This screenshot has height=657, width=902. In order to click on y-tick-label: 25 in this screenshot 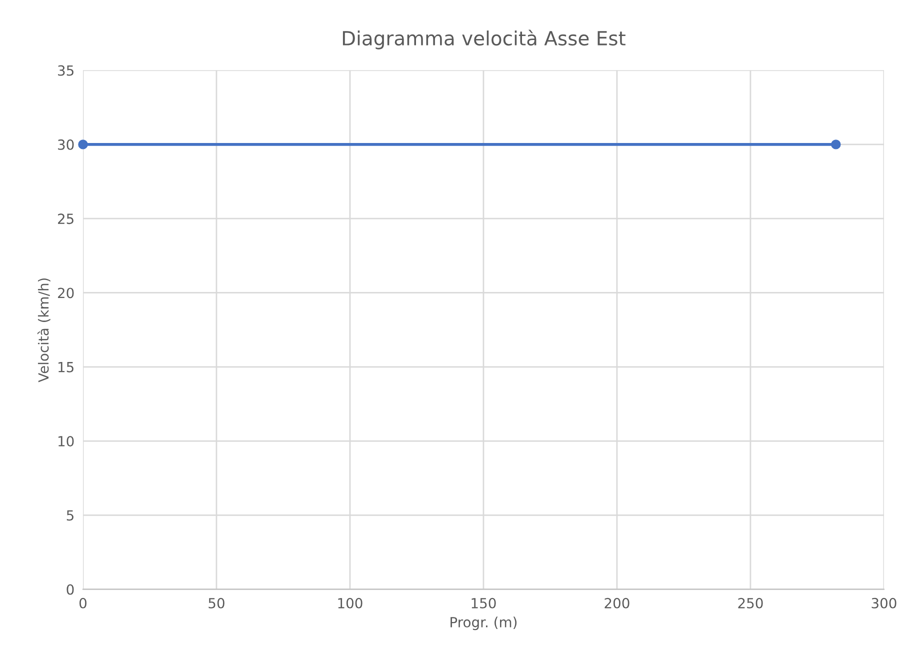, I will do `click(66, 219)`.